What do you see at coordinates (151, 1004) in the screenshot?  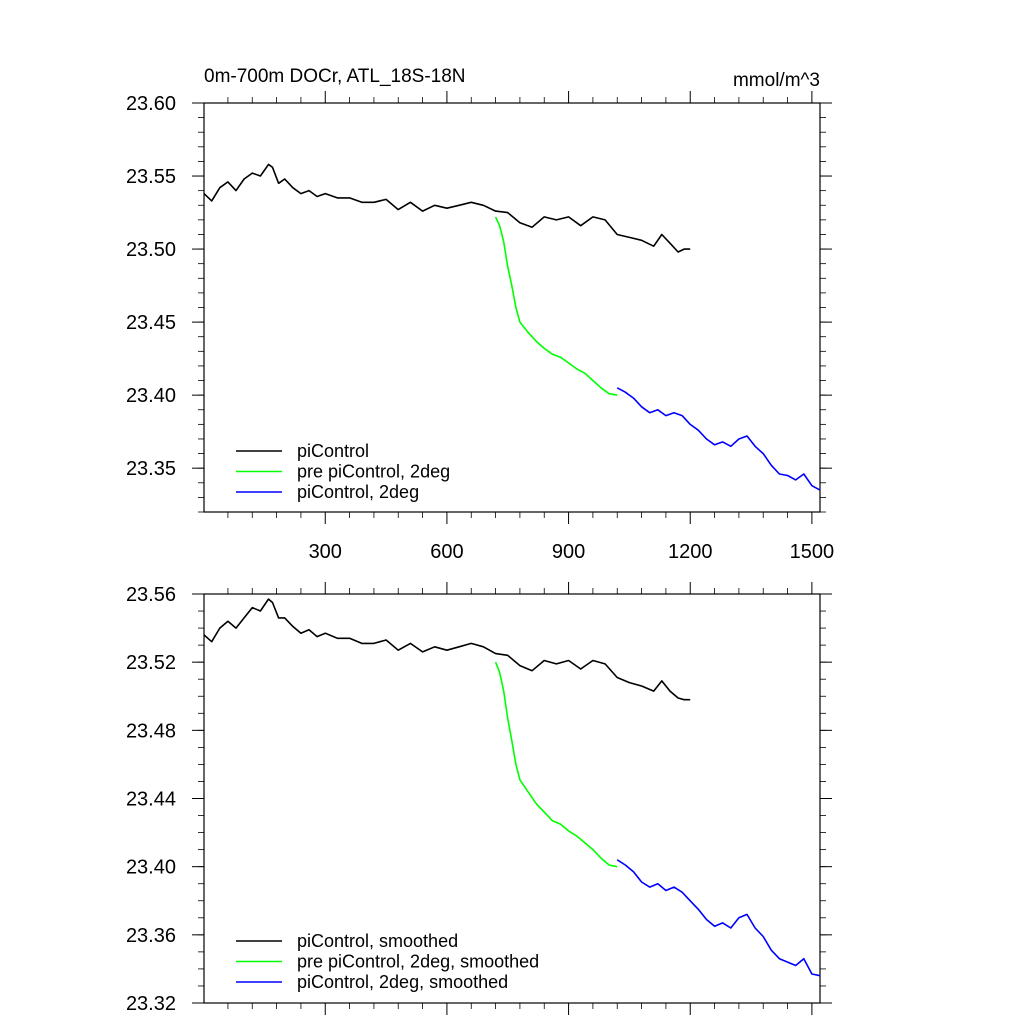 I see `y-tick-label: 23.32` at bounding box center [151, 1004].